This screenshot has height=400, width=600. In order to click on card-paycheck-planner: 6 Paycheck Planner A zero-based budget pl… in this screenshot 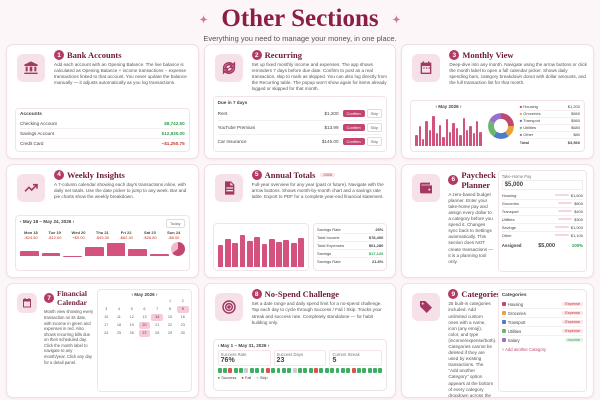, I will do `click(497, 221)`.